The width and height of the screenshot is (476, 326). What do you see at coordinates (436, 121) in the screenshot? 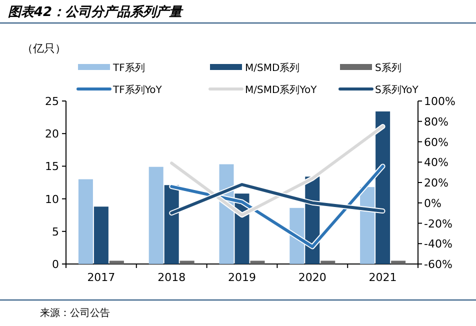
I see `y2-tick-label: 80%` at bounding box center [436, 121].